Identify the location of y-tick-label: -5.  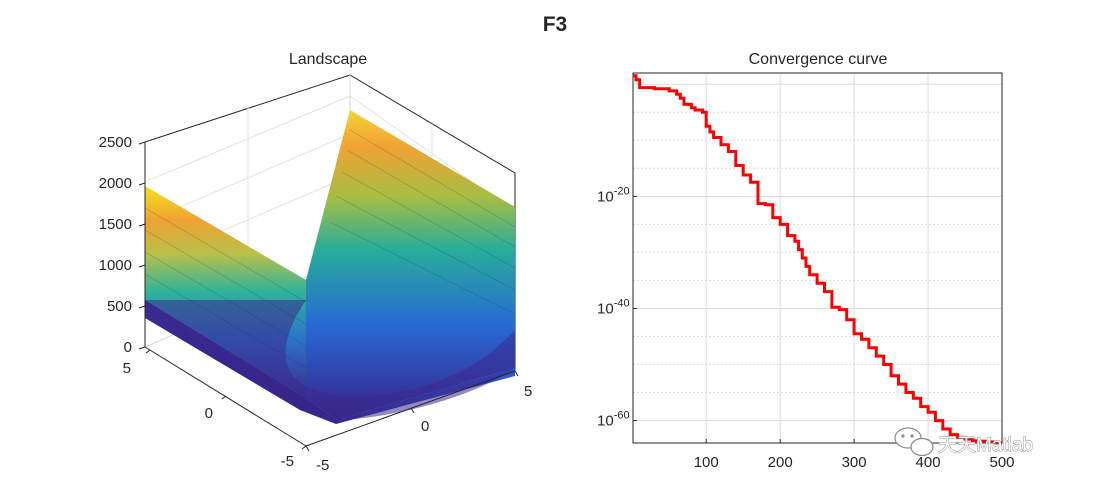
(287, 461).